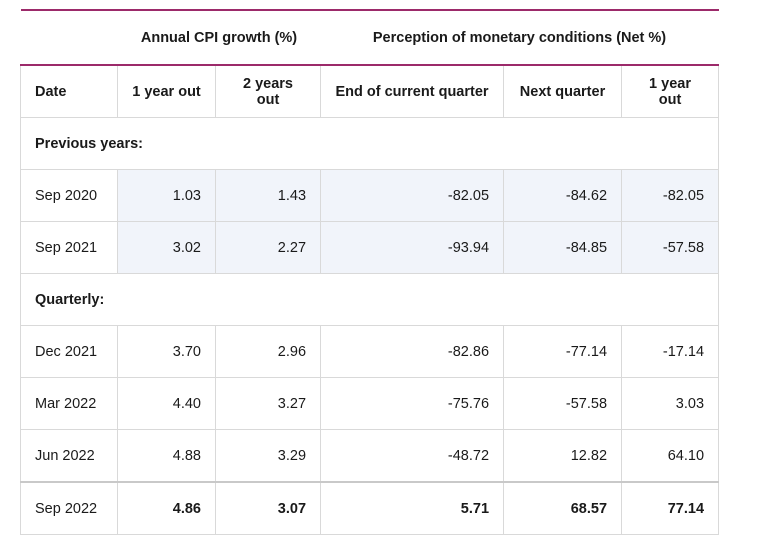 The height and width of the screenshot is (550, 775). I want to click on section-row-previous: Previous years:, so click(369, 143).